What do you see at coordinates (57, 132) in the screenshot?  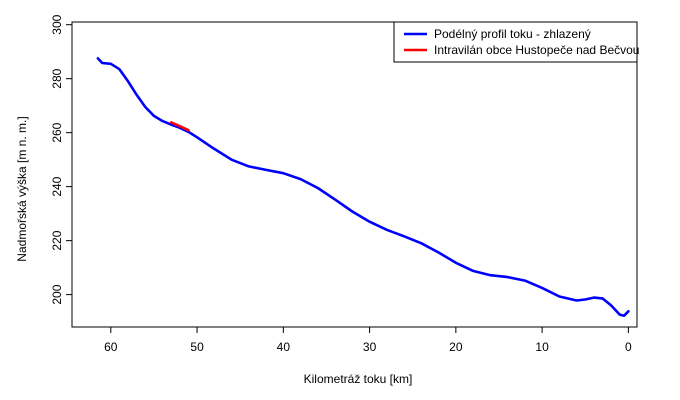 I see `y-tick-label: 260` at bounding box center [57, 132].